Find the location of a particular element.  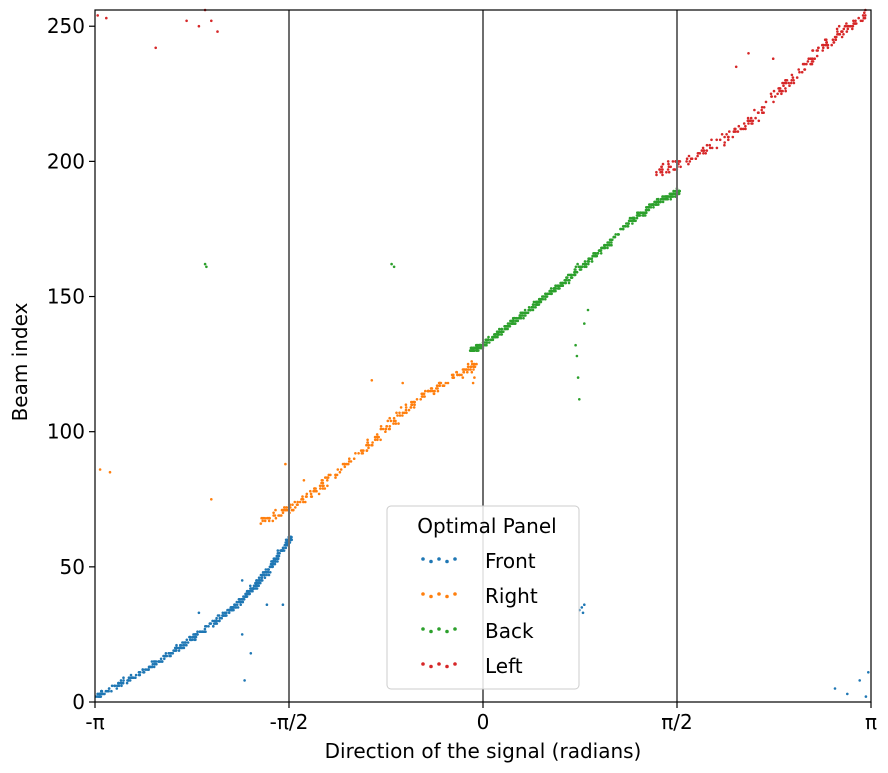

series-right is located at coordinates (288, 442).